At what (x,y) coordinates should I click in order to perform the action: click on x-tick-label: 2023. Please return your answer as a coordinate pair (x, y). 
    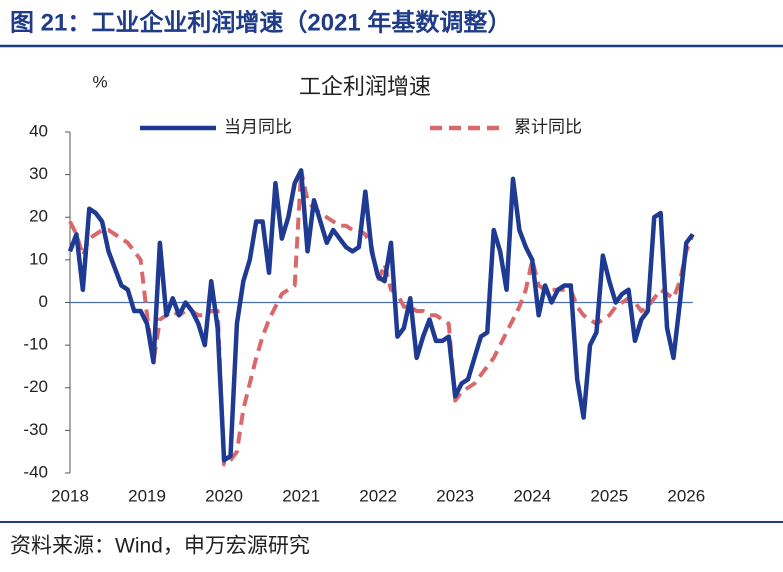
    Looking at the image, I should click on (455, 495).